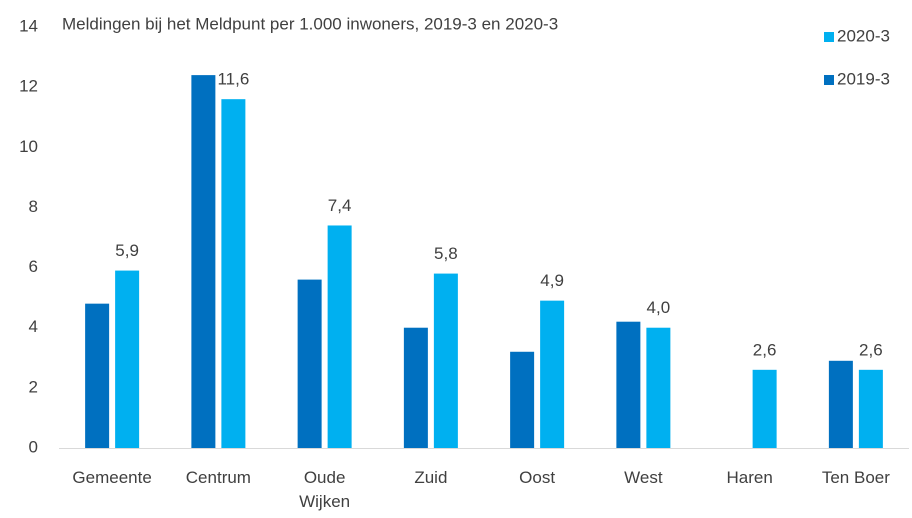 This screenshot has width=912, height=518. Describe the element at coordinates (446, 253) in the screenshot. I see `data-label: 5,8` at that location.